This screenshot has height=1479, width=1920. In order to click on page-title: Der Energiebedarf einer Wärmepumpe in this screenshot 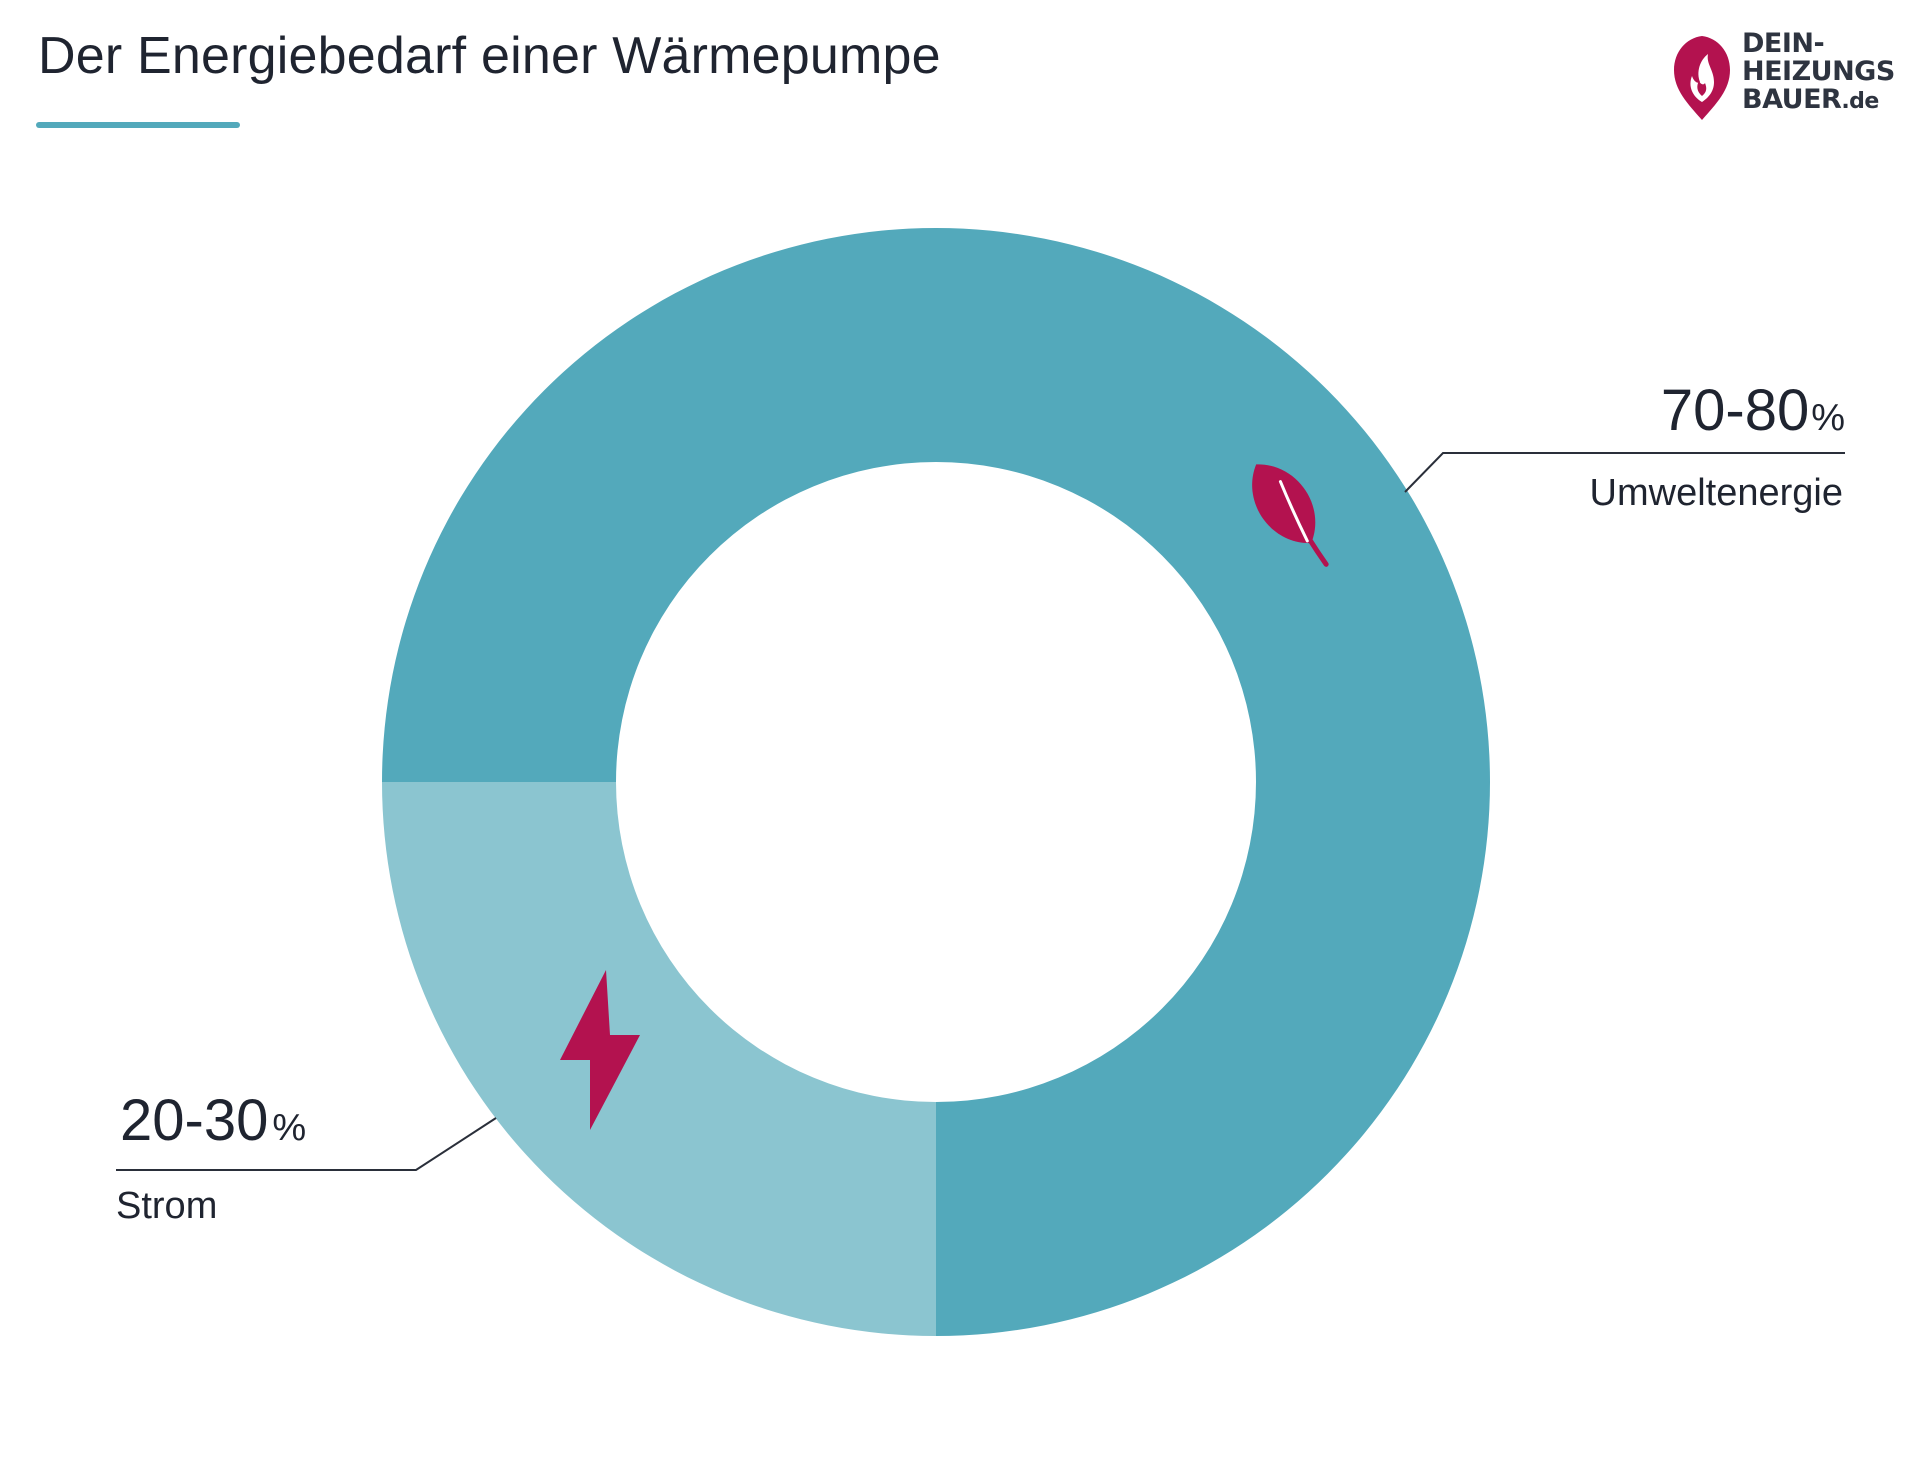, I will do `click(489, 56)`.